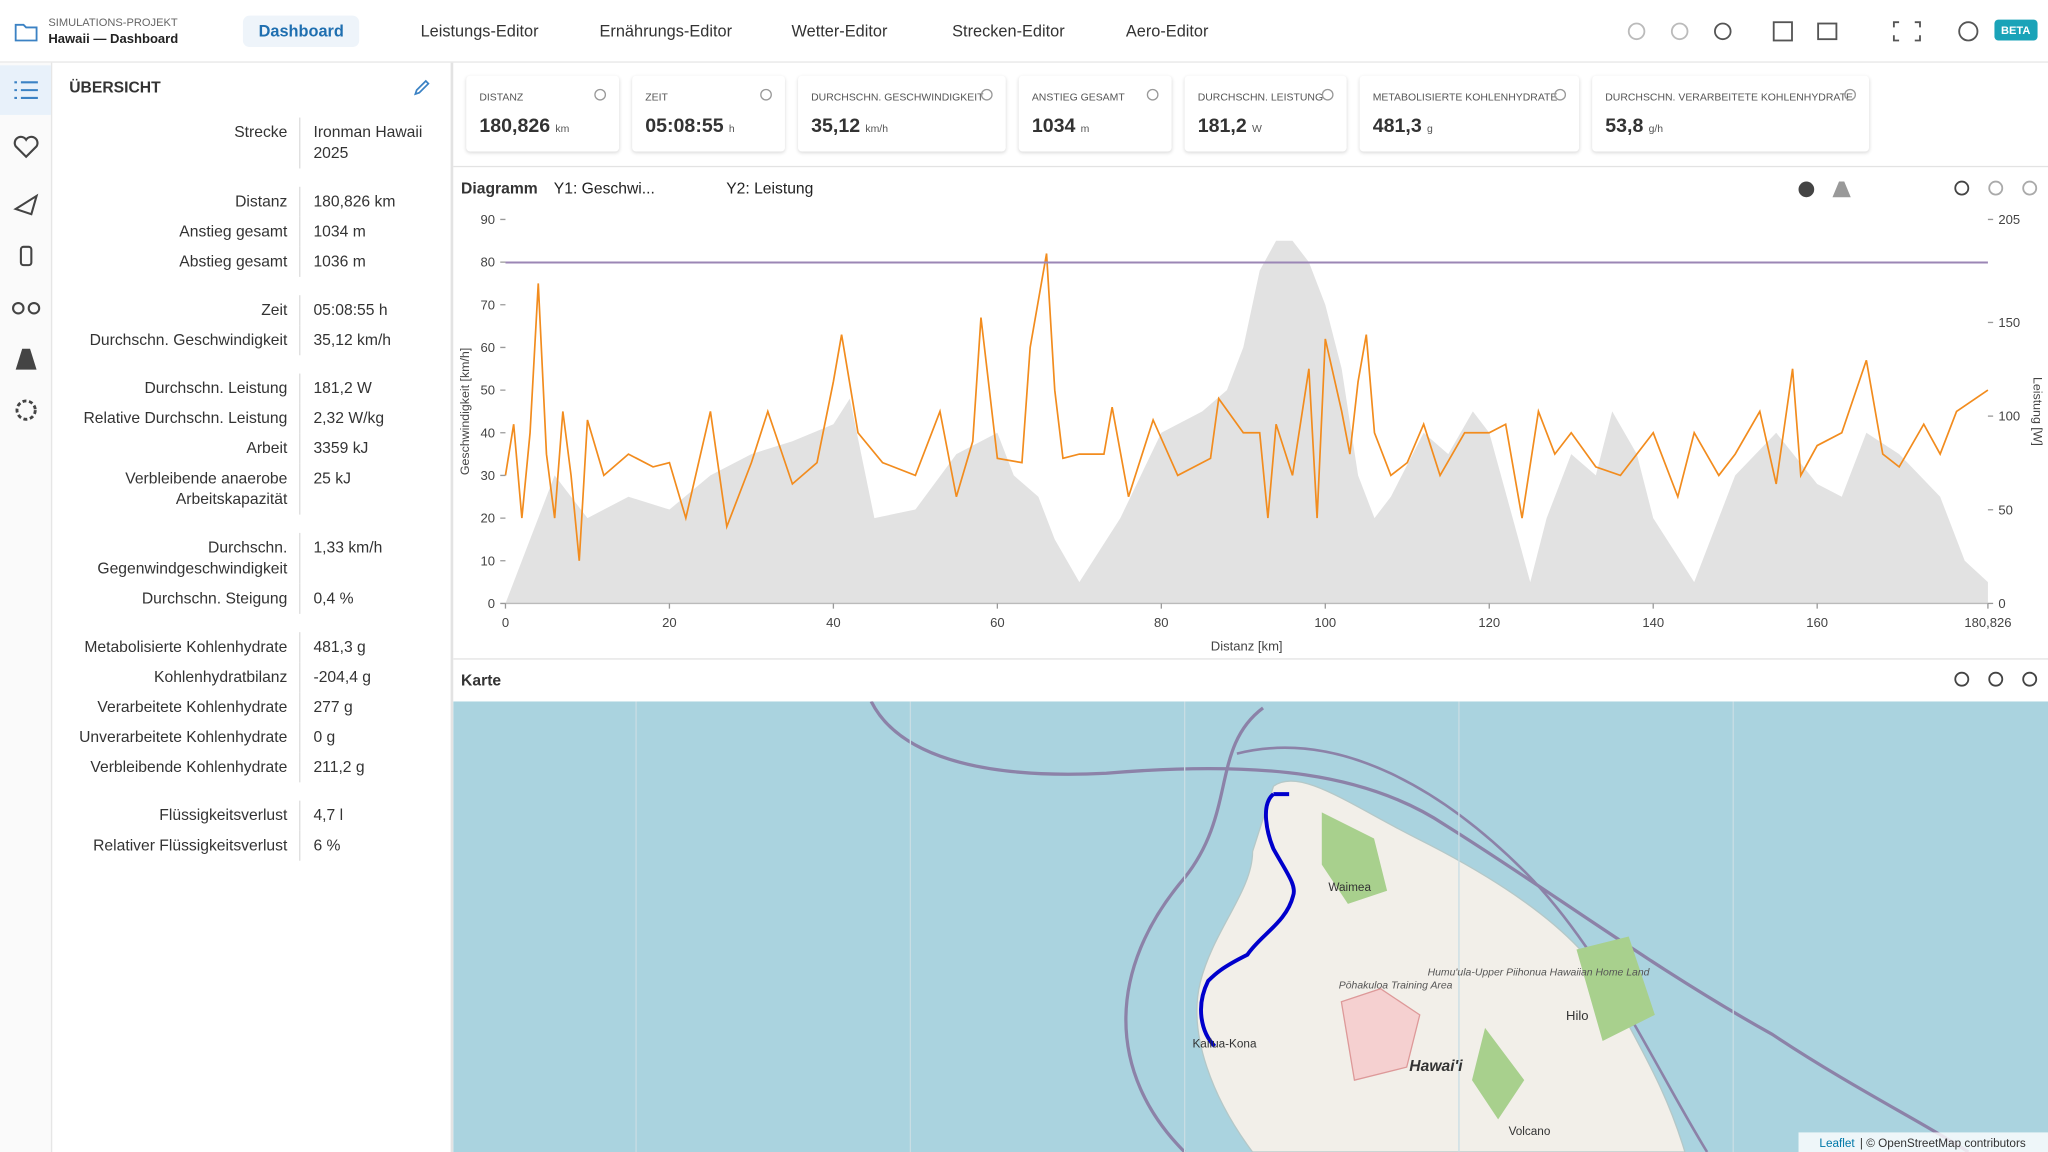 Image resolution: width=2048 pixels, height=1152 pixels. What do you see at coordinates (1095, 113) in the screenshot?
I see `kpi-card: ANSTIEG GESAMT 1034 m` at bounding box center [1095, 113].